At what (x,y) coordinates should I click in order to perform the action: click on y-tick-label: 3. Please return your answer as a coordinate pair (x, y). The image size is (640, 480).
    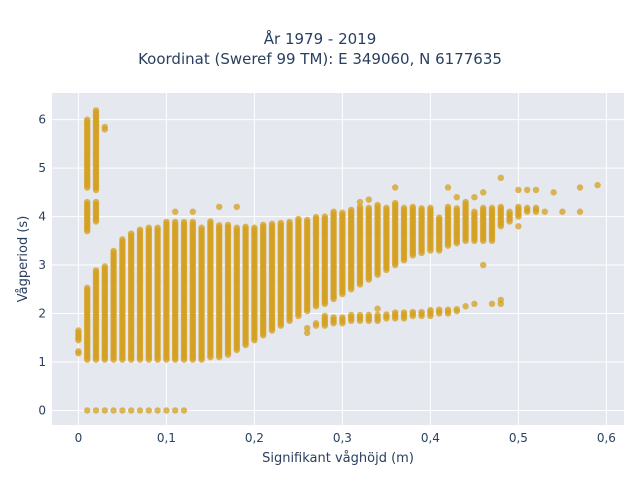
    Looking at the image, I should click on (42, 265).